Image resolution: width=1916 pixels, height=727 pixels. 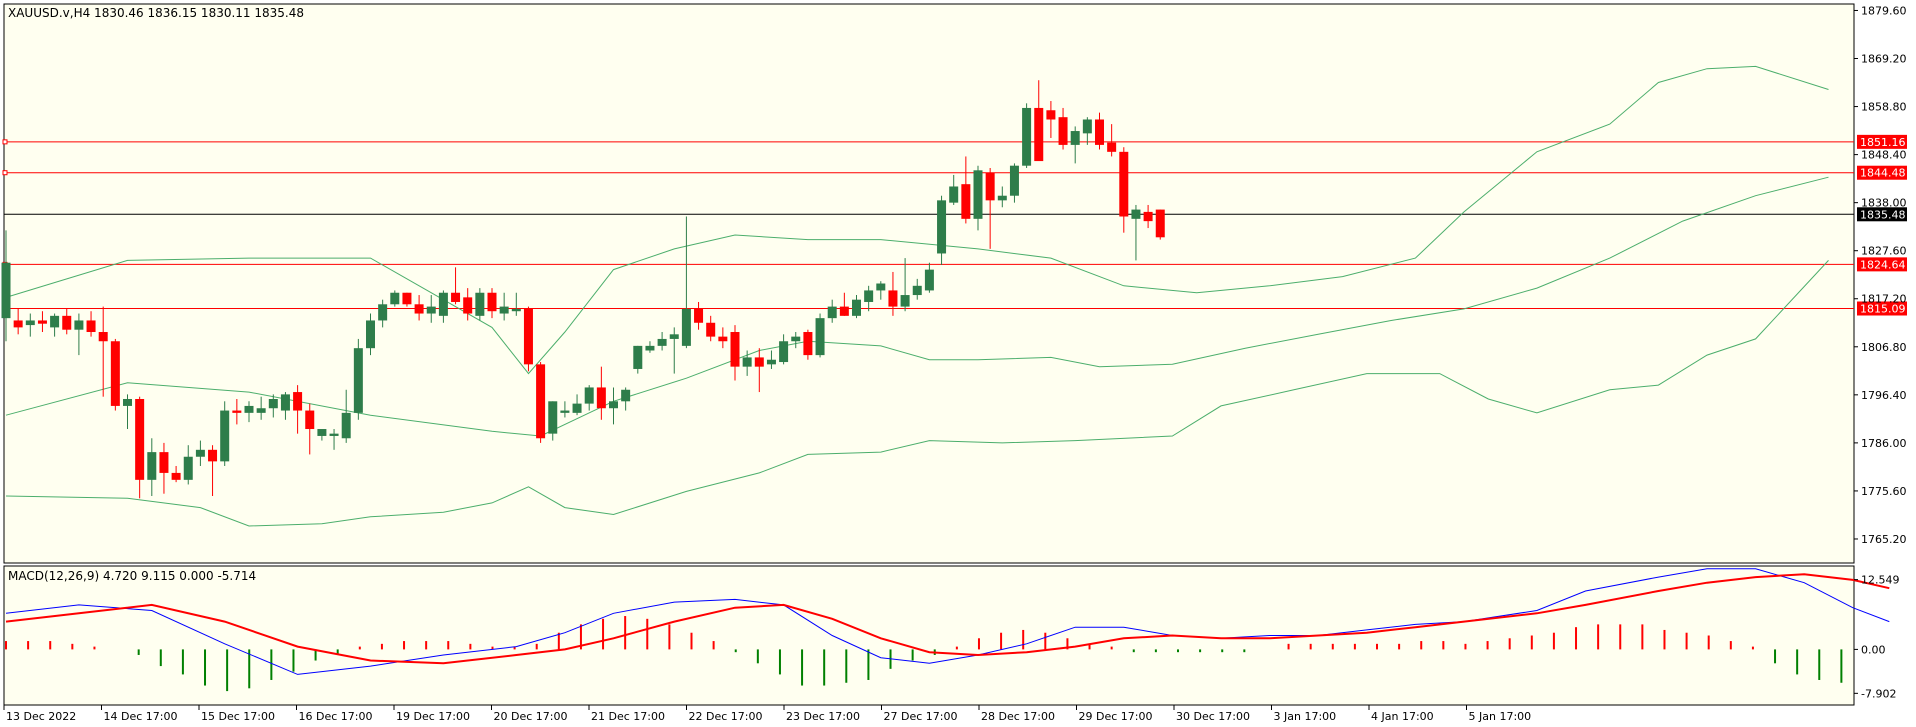 What do you see at coordinates (1883, 142) in the screenshot?
I see `level-price-label: 1851.16` at bounding box center [1883, 142].